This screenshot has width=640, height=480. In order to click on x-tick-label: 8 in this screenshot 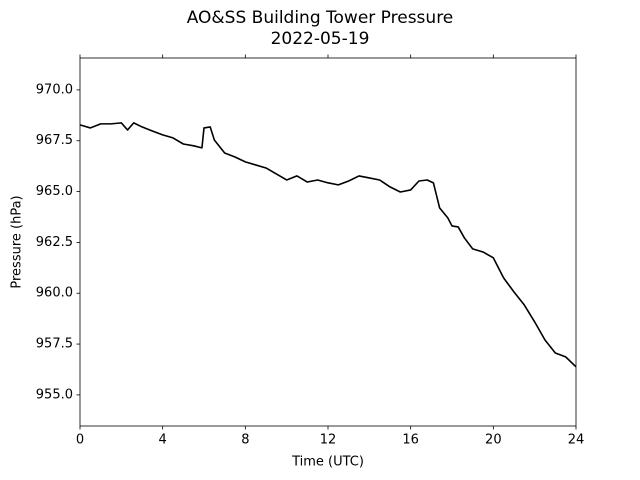, I will do `click(245, 440)`.